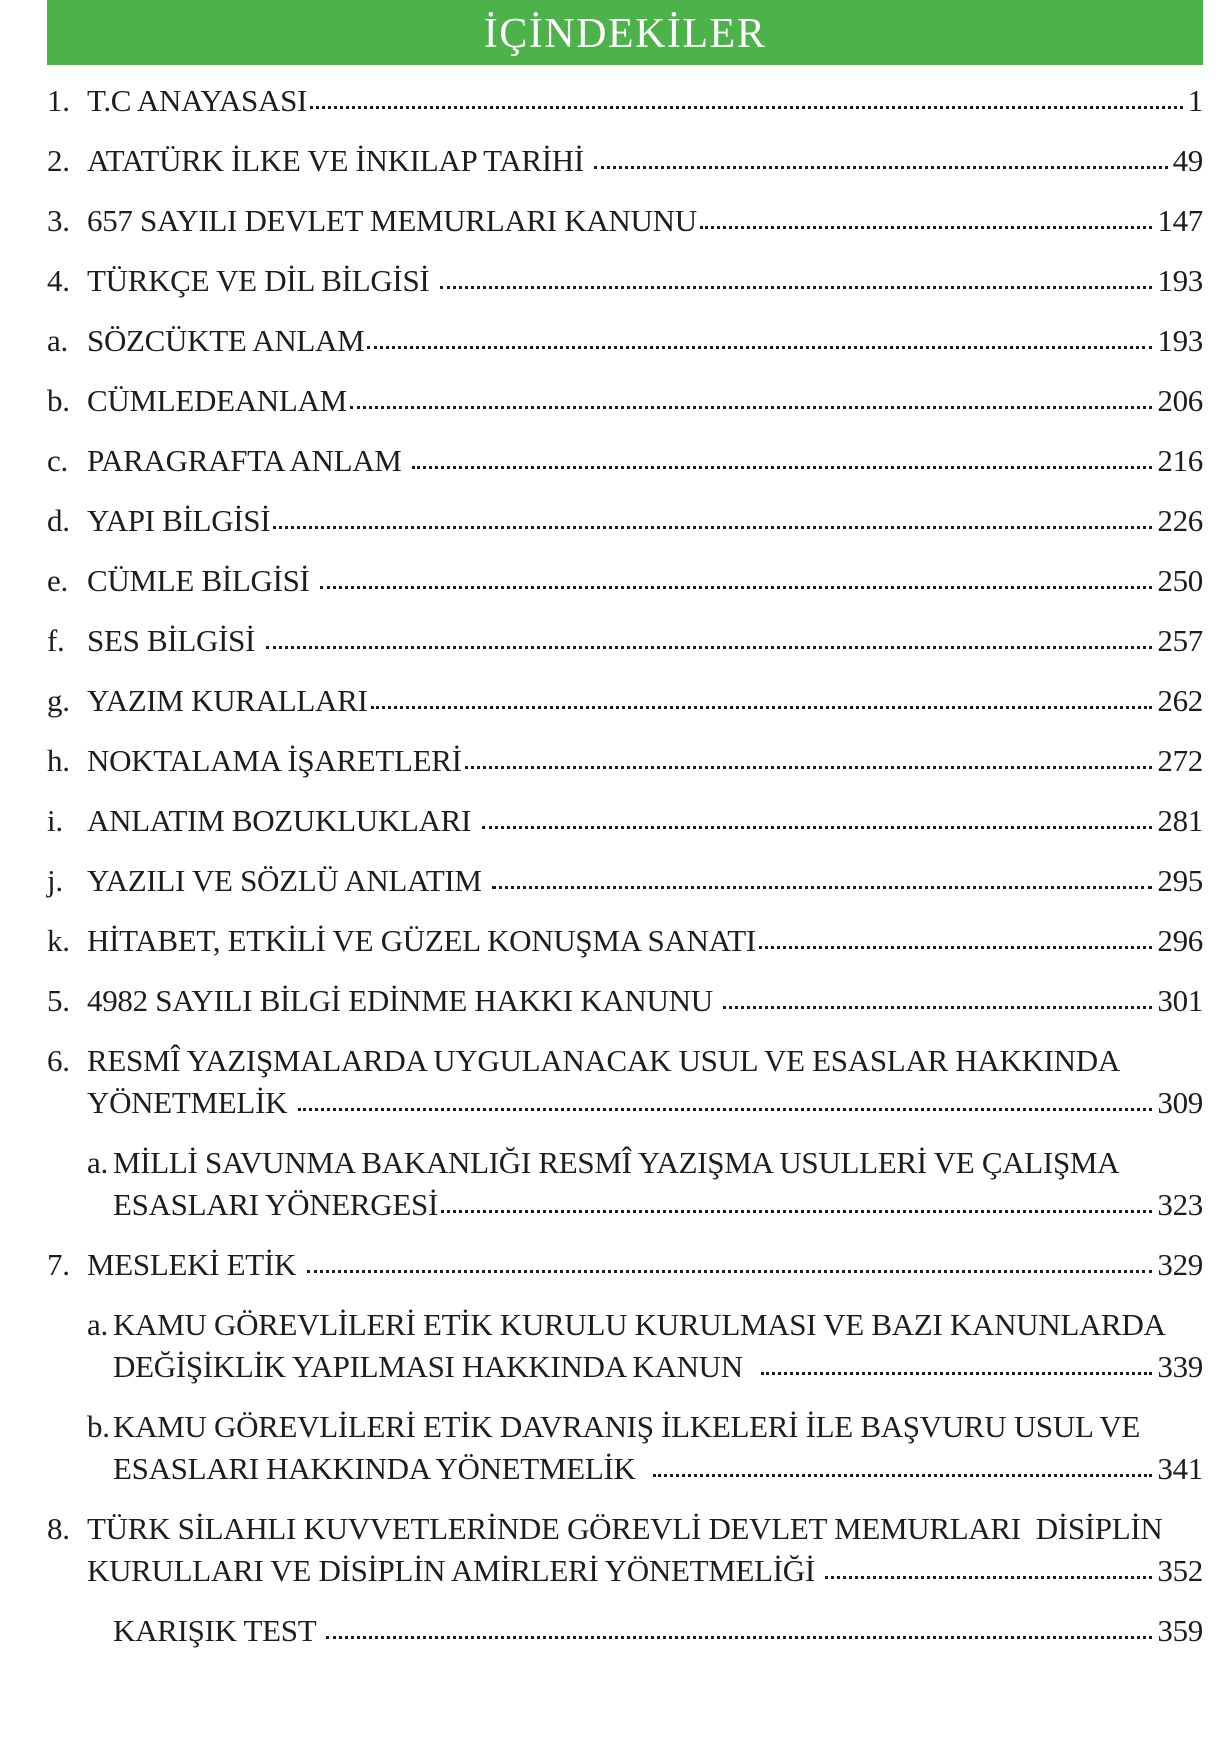  I want to click on toc-entry: b. CÜMLEDEANLAM 206, so click(625, 401).